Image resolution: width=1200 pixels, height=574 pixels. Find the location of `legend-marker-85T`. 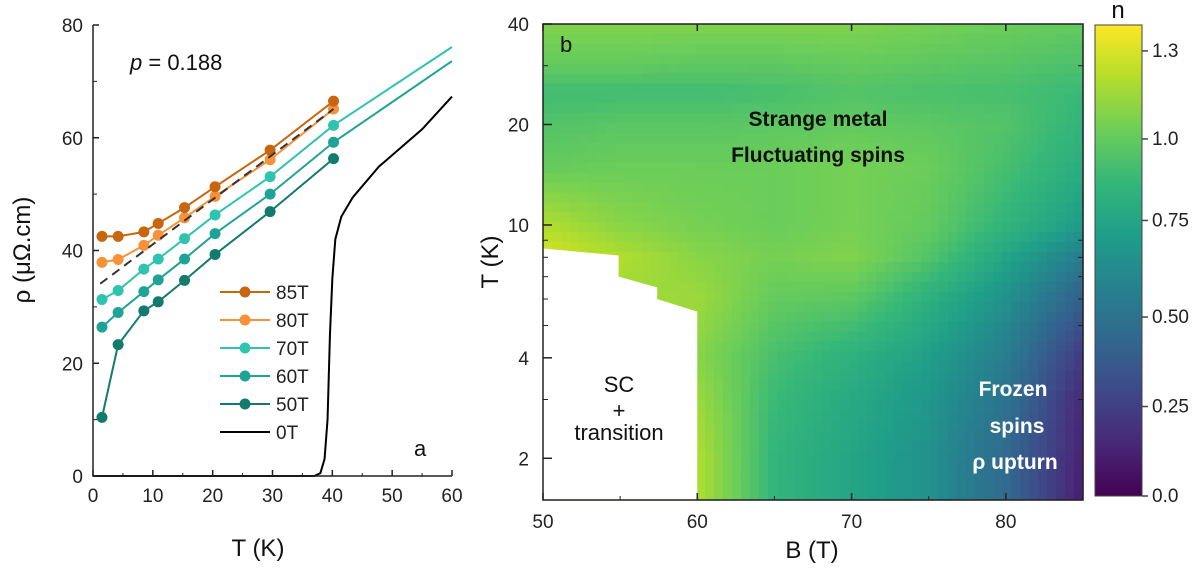

legend-marker-85T is located at coordinates (245, 292).